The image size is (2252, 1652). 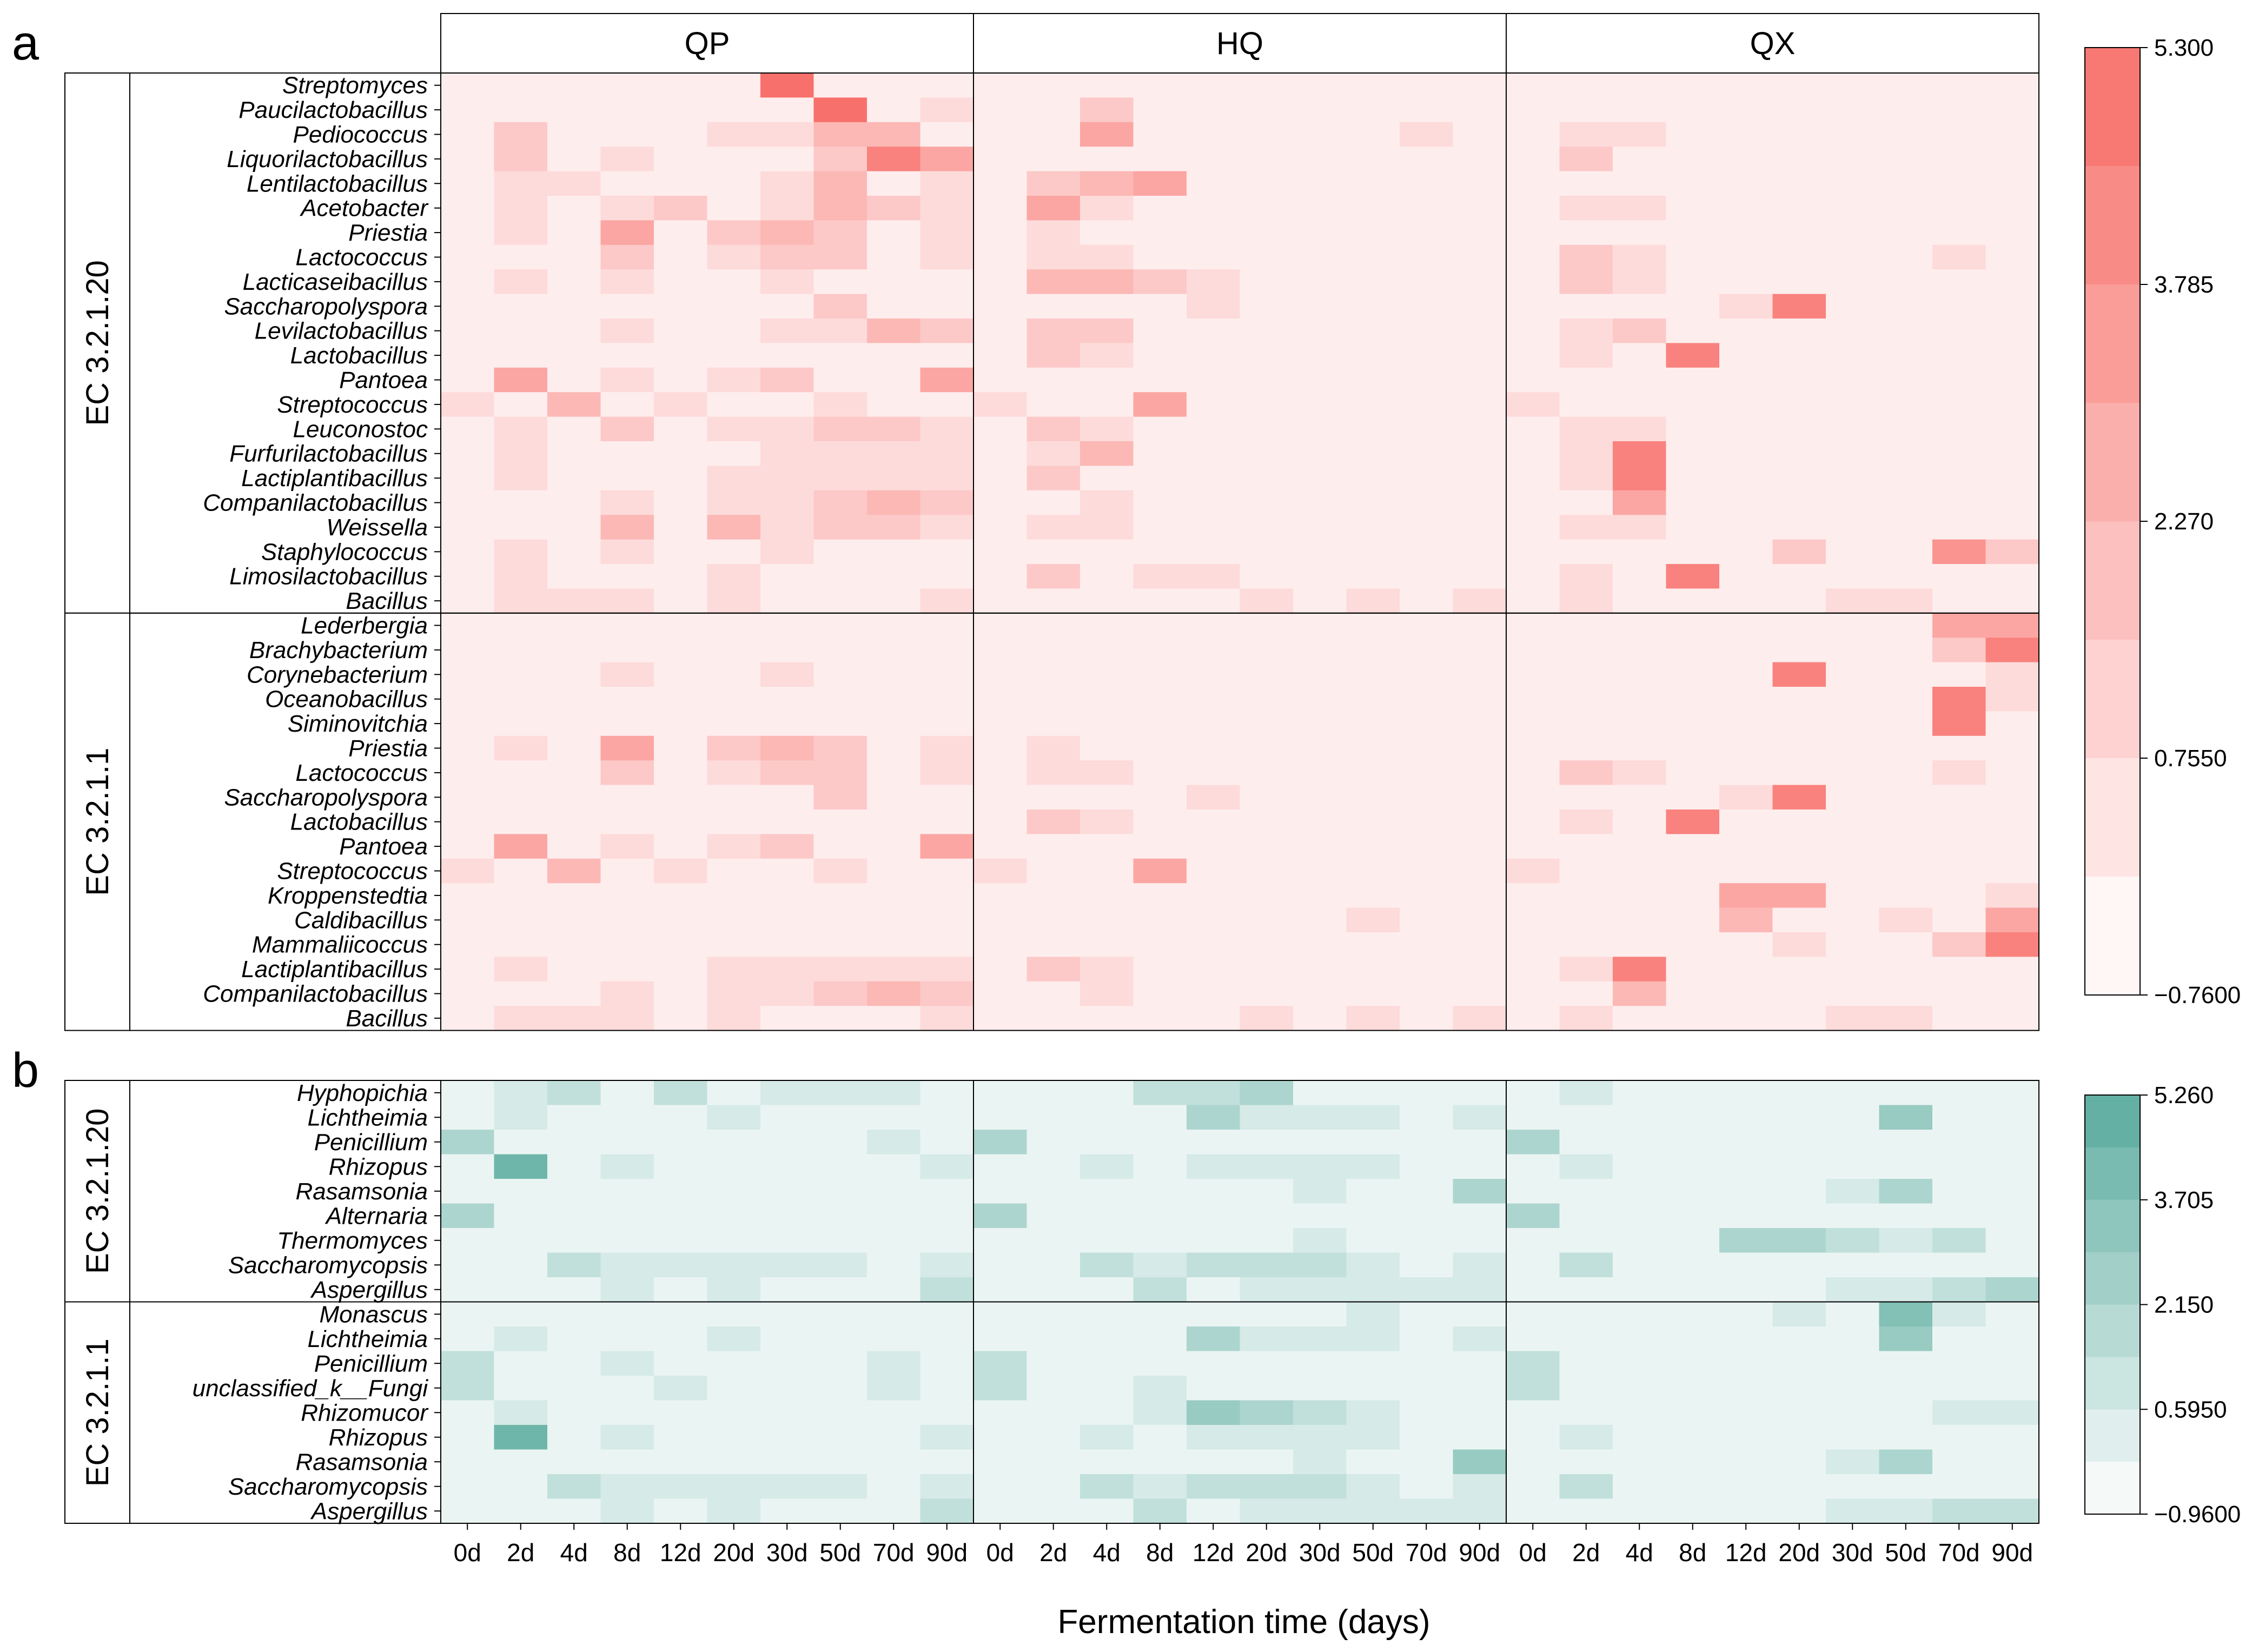 What do you see at coordinates (574, 1552) in the screenshot?
I see `x-tick-label: 4d` at bounding box center [574, 1552].